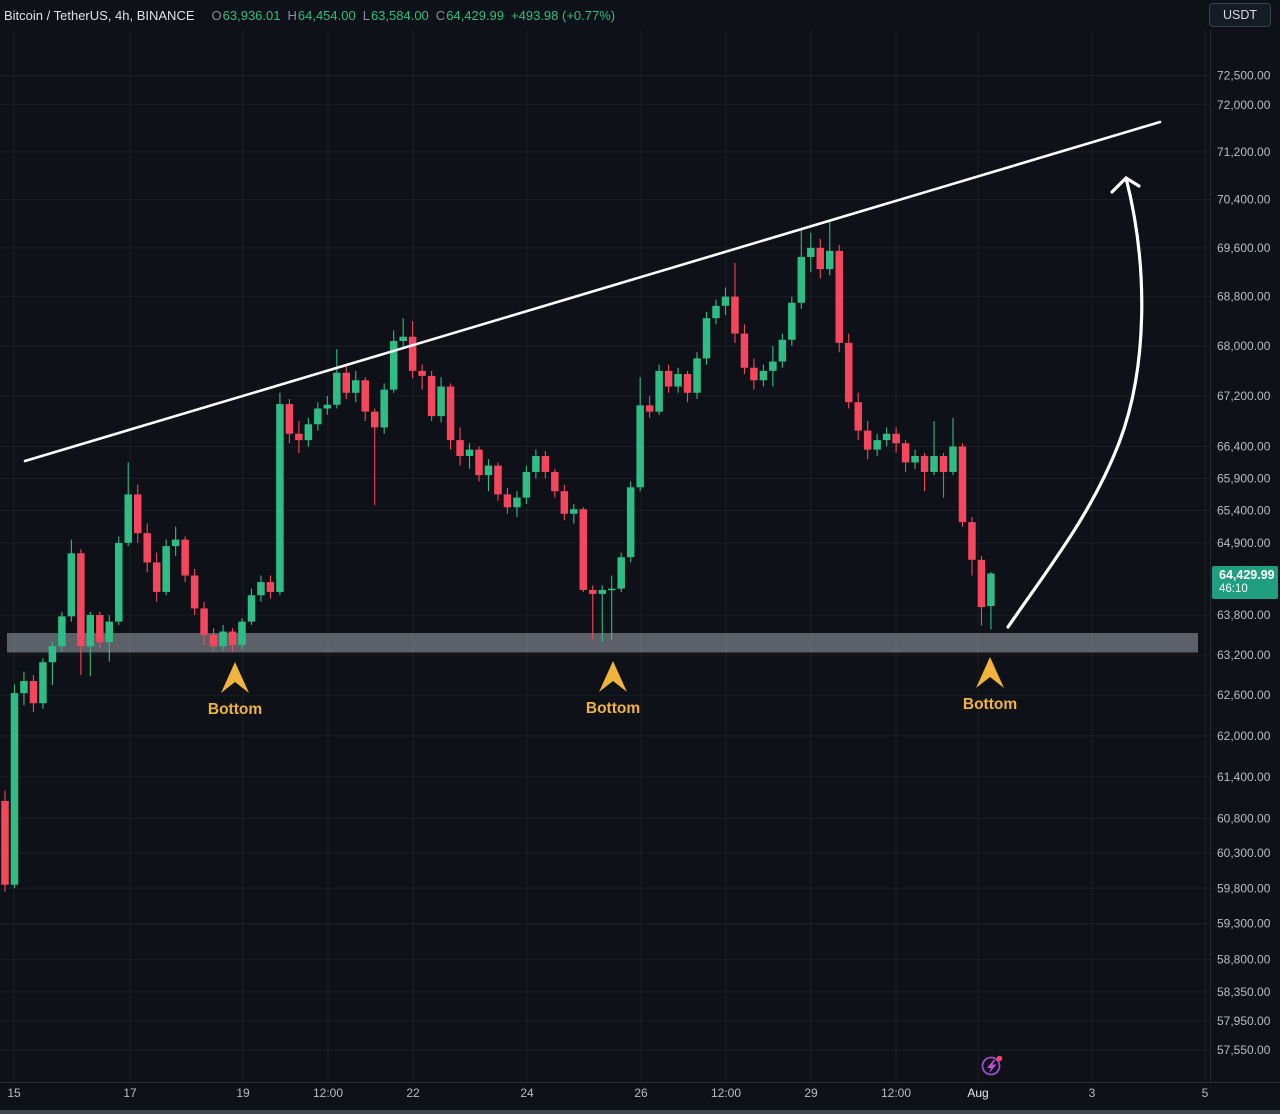  What do you see at coordinates (1244, 152) in the screenshot?
I see `price-axis-label: 71,200.00` at bounding box center [1244, 152].